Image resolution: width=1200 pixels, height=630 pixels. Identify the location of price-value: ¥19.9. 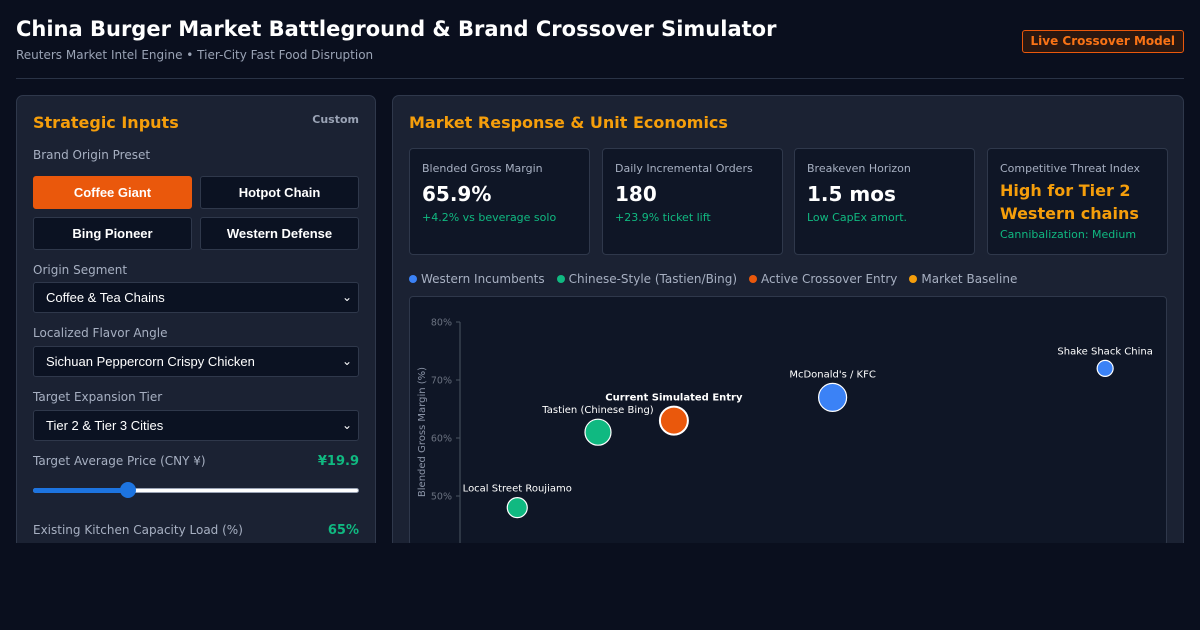
(338, 461).